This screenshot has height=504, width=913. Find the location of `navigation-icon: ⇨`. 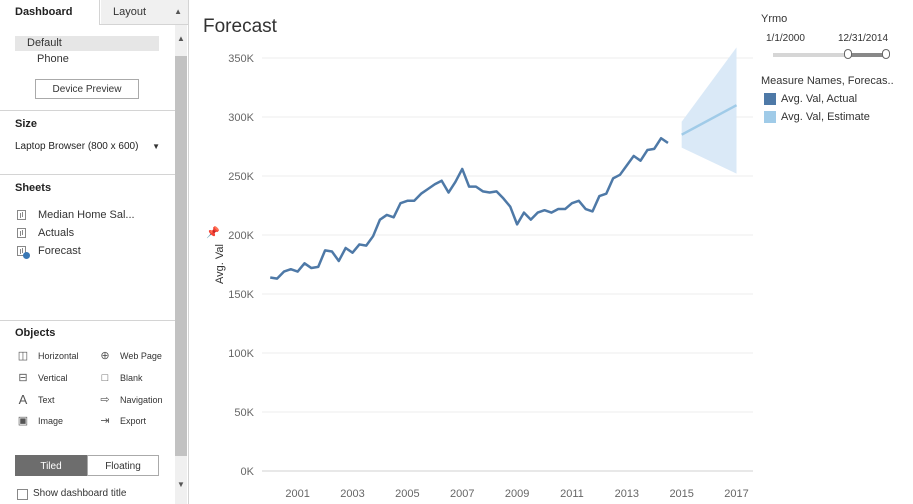

navigation-icon: ⇨ is located at coordinates (105, 400).